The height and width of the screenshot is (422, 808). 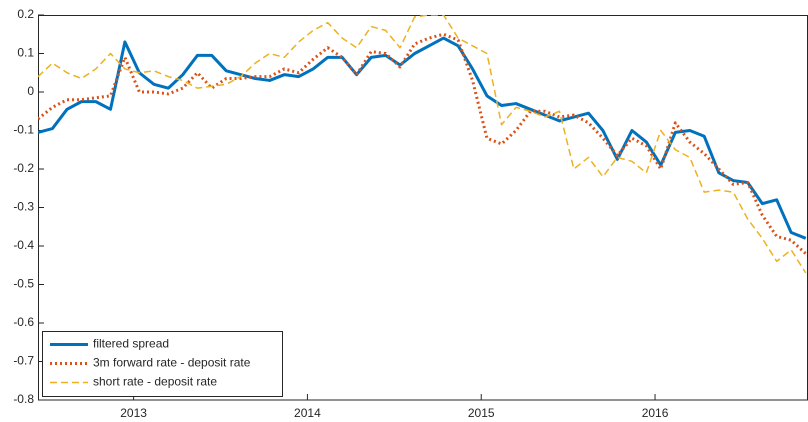 I want to click on y-tick-label: -0.6, so click(x=23, y=322).